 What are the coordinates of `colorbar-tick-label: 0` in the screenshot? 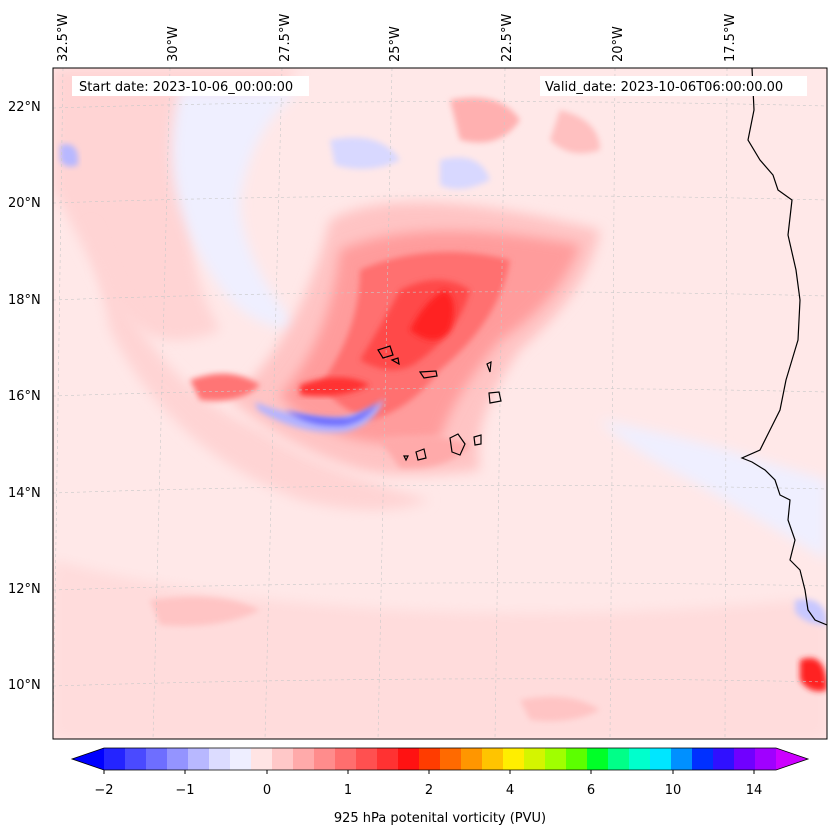 It's located at (267, 790).